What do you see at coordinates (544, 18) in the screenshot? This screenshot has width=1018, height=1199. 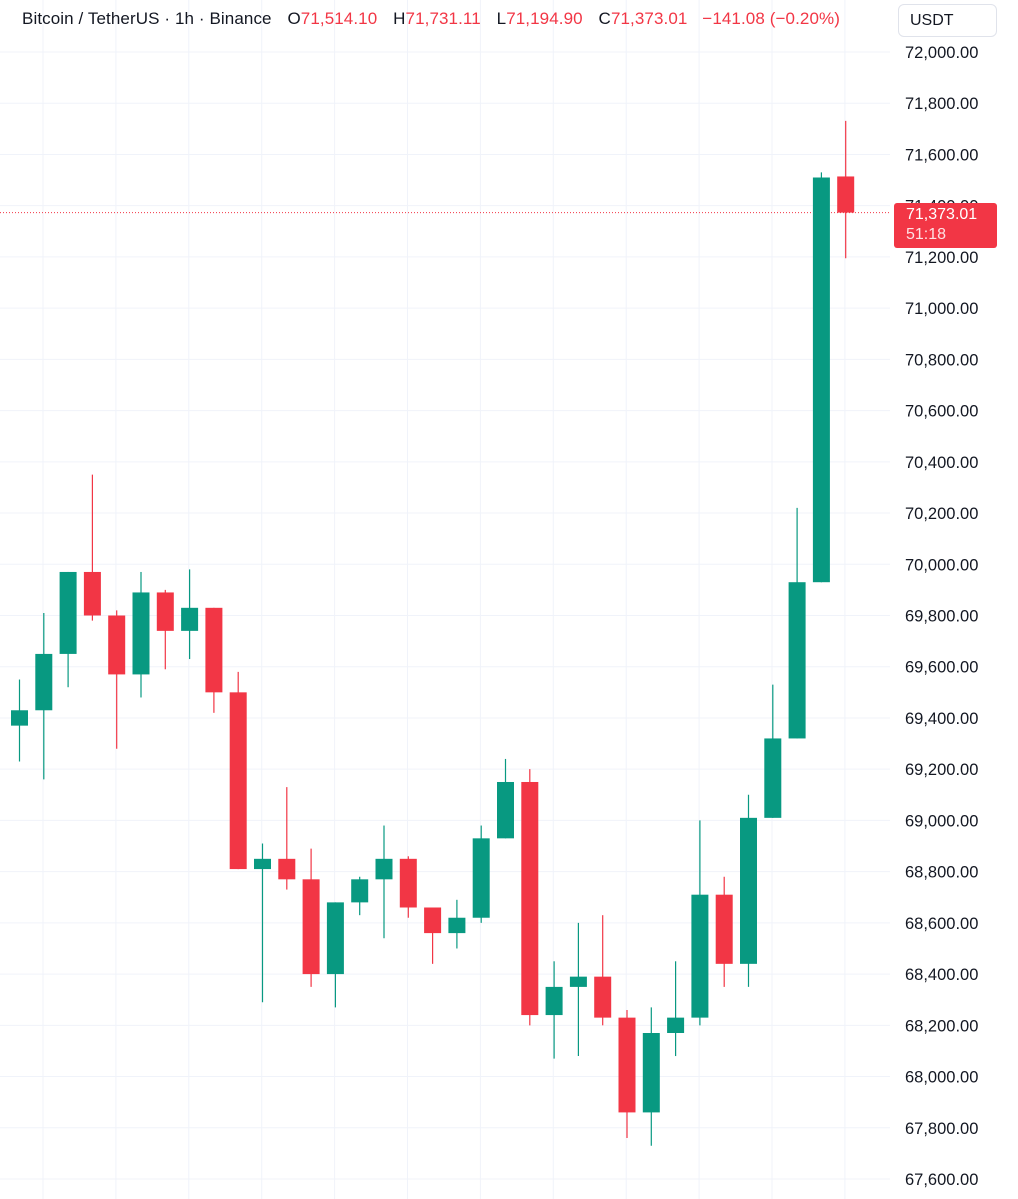 I see `low-value: 71,194.90` at bounding box center [544, 18].